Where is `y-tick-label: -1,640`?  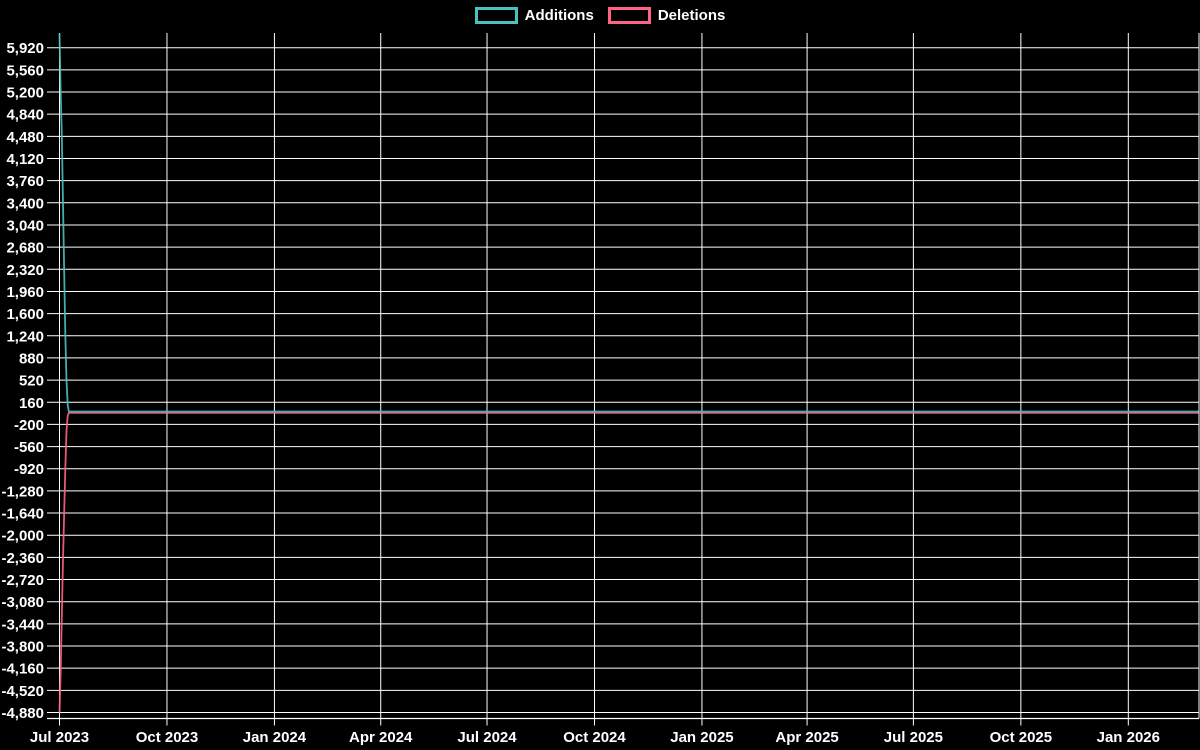 y-tick-label: -1,640 is located at coordinates (22, 514).